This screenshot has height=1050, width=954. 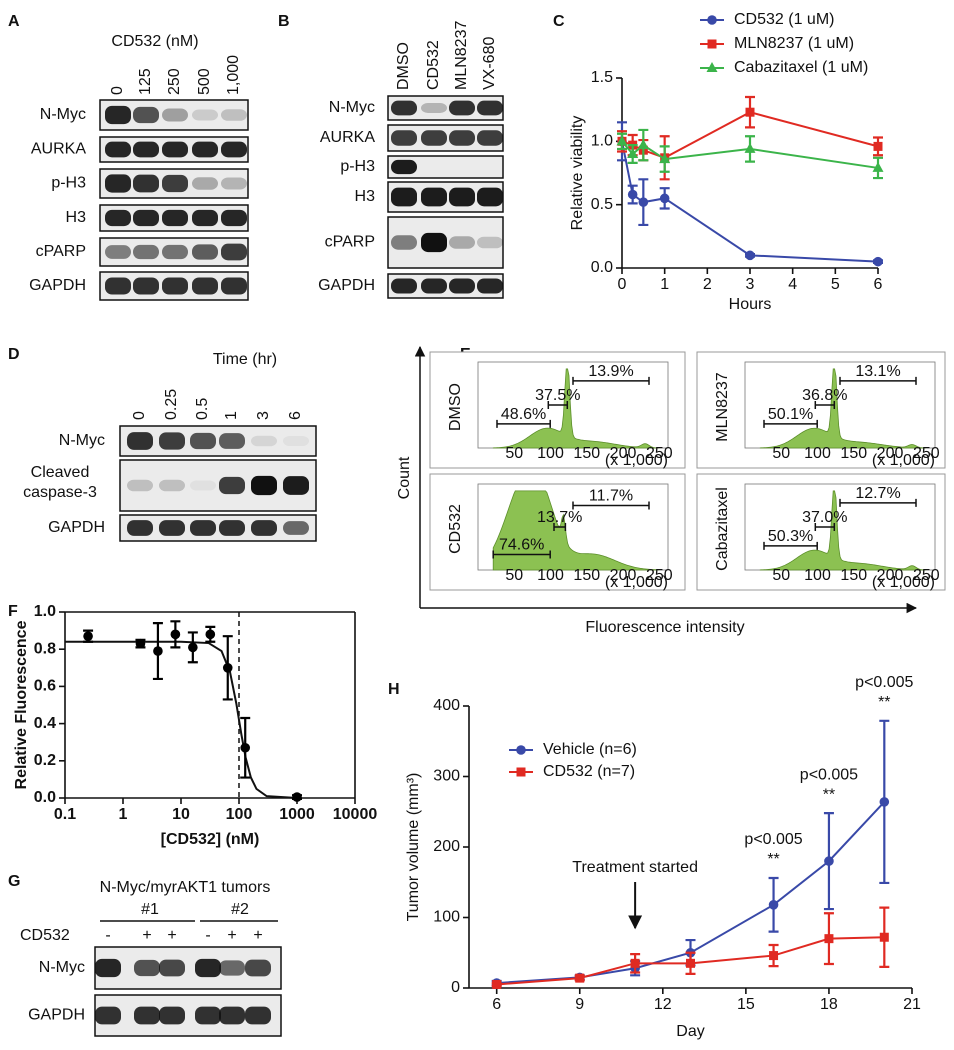 I want to click on y-tick-label: 200, so click(x=446, y=846).